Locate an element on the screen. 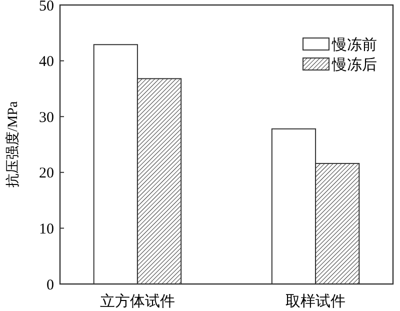 Image resolution: width=400 pixels, height=311 pixels. y-tick-label: 20 is located at coordinates (46, 174).